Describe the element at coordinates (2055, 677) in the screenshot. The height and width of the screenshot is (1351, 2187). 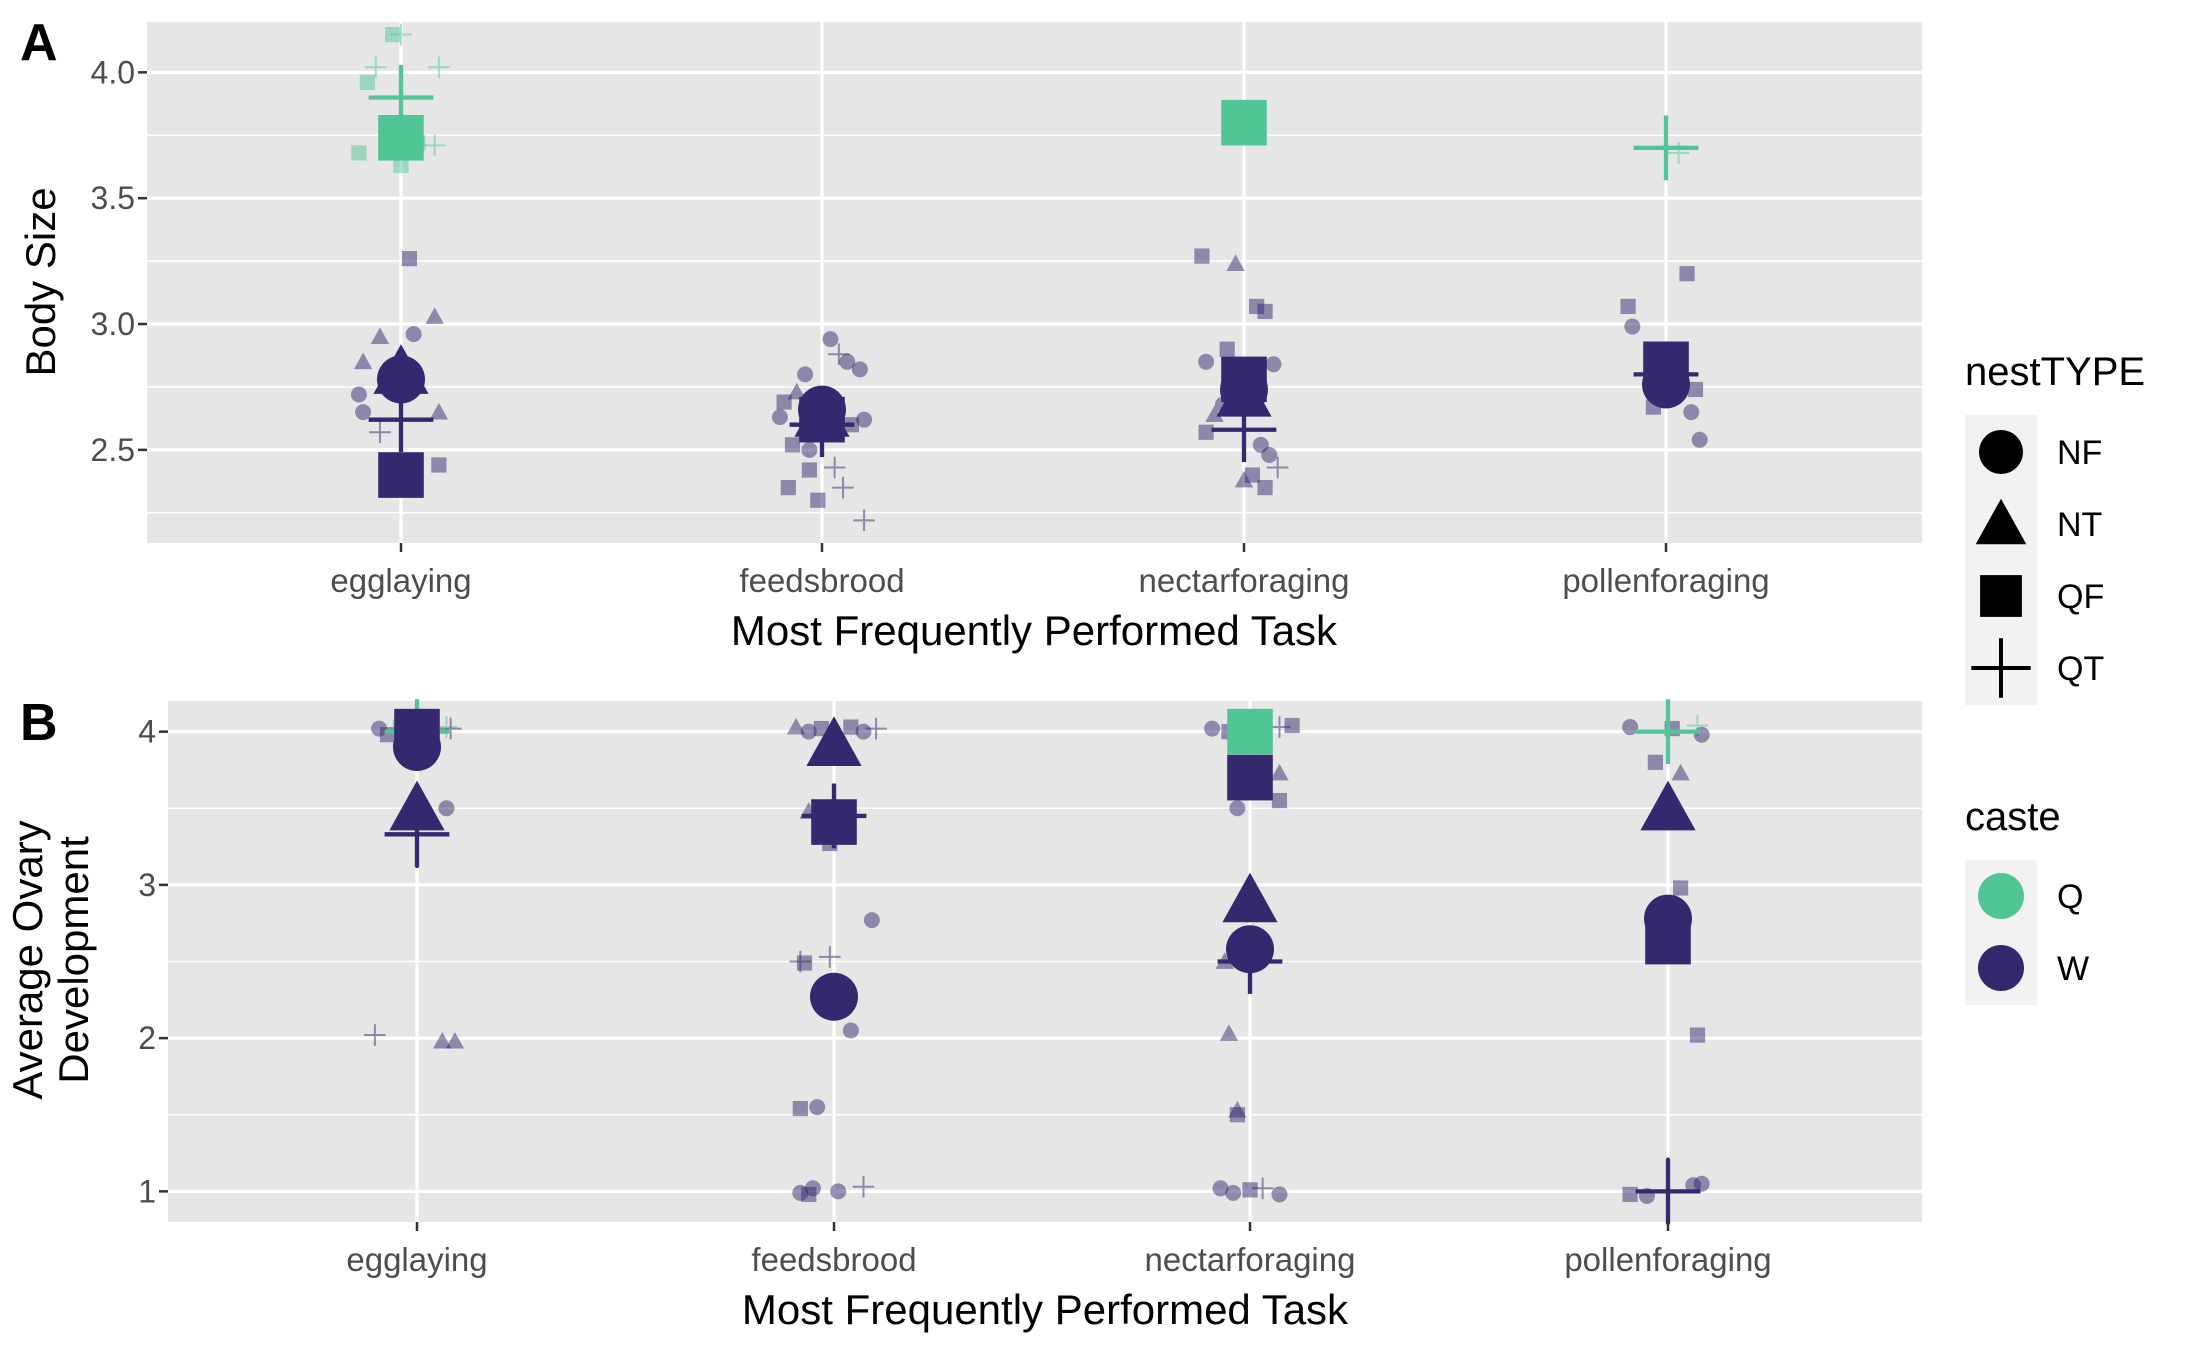
I see `legend: nestTYPE NF NT QF QT caste QW` at that location.